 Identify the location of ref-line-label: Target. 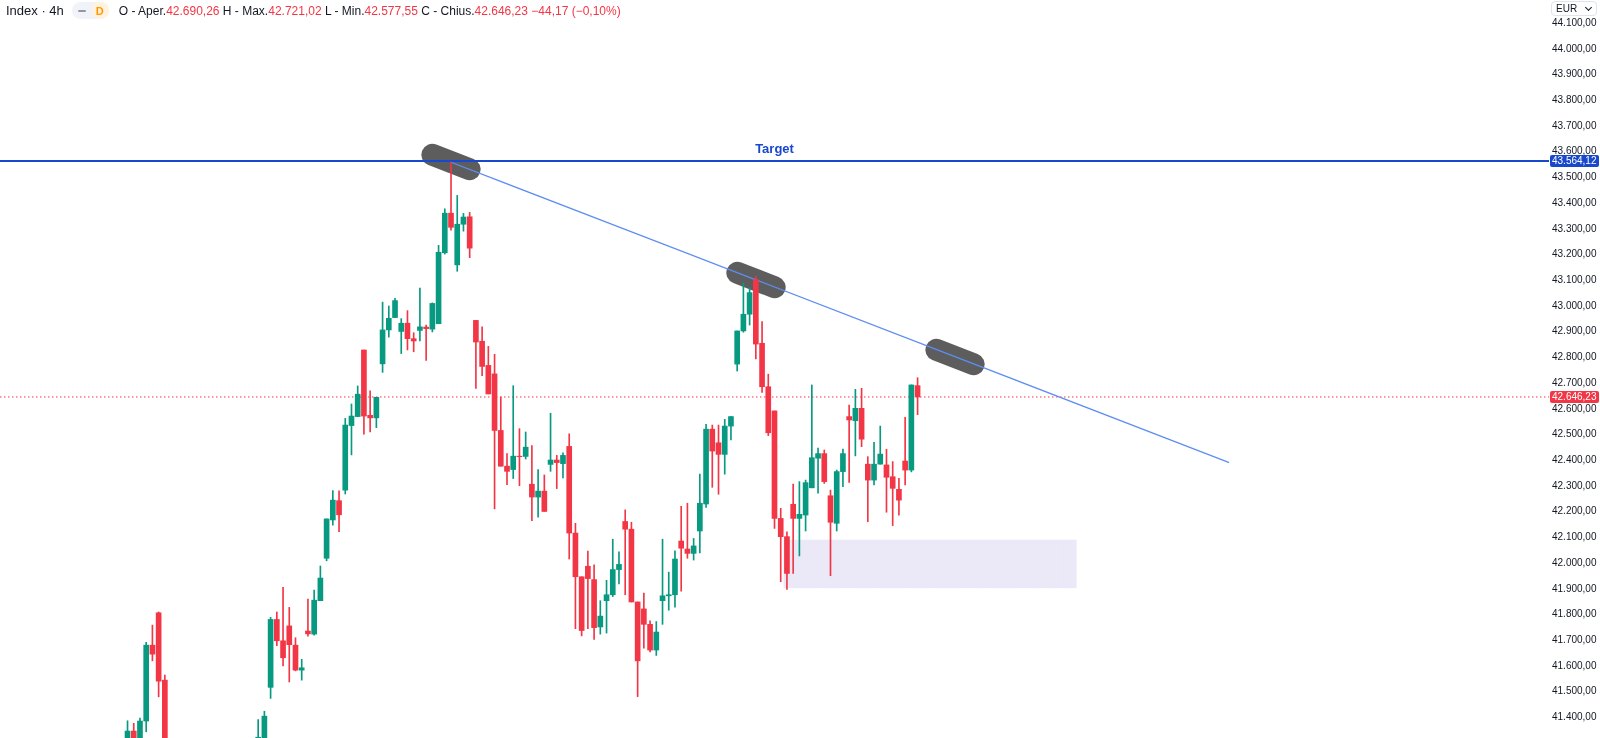
(775, 149).